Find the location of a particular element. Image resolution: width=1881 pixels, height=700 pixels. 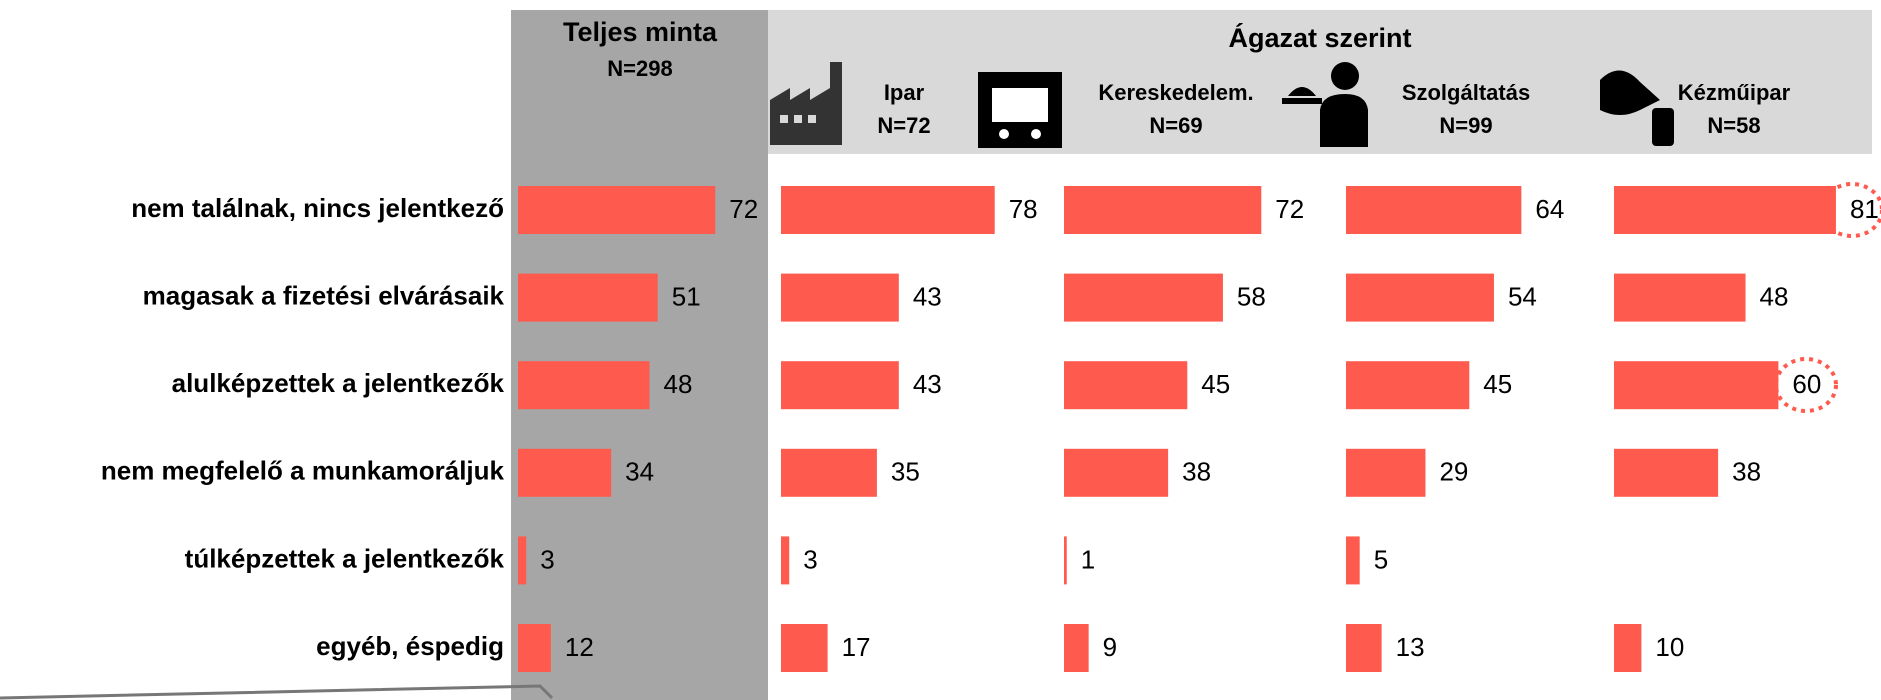

value-label: 64 is located at coordinates (1549, 209).